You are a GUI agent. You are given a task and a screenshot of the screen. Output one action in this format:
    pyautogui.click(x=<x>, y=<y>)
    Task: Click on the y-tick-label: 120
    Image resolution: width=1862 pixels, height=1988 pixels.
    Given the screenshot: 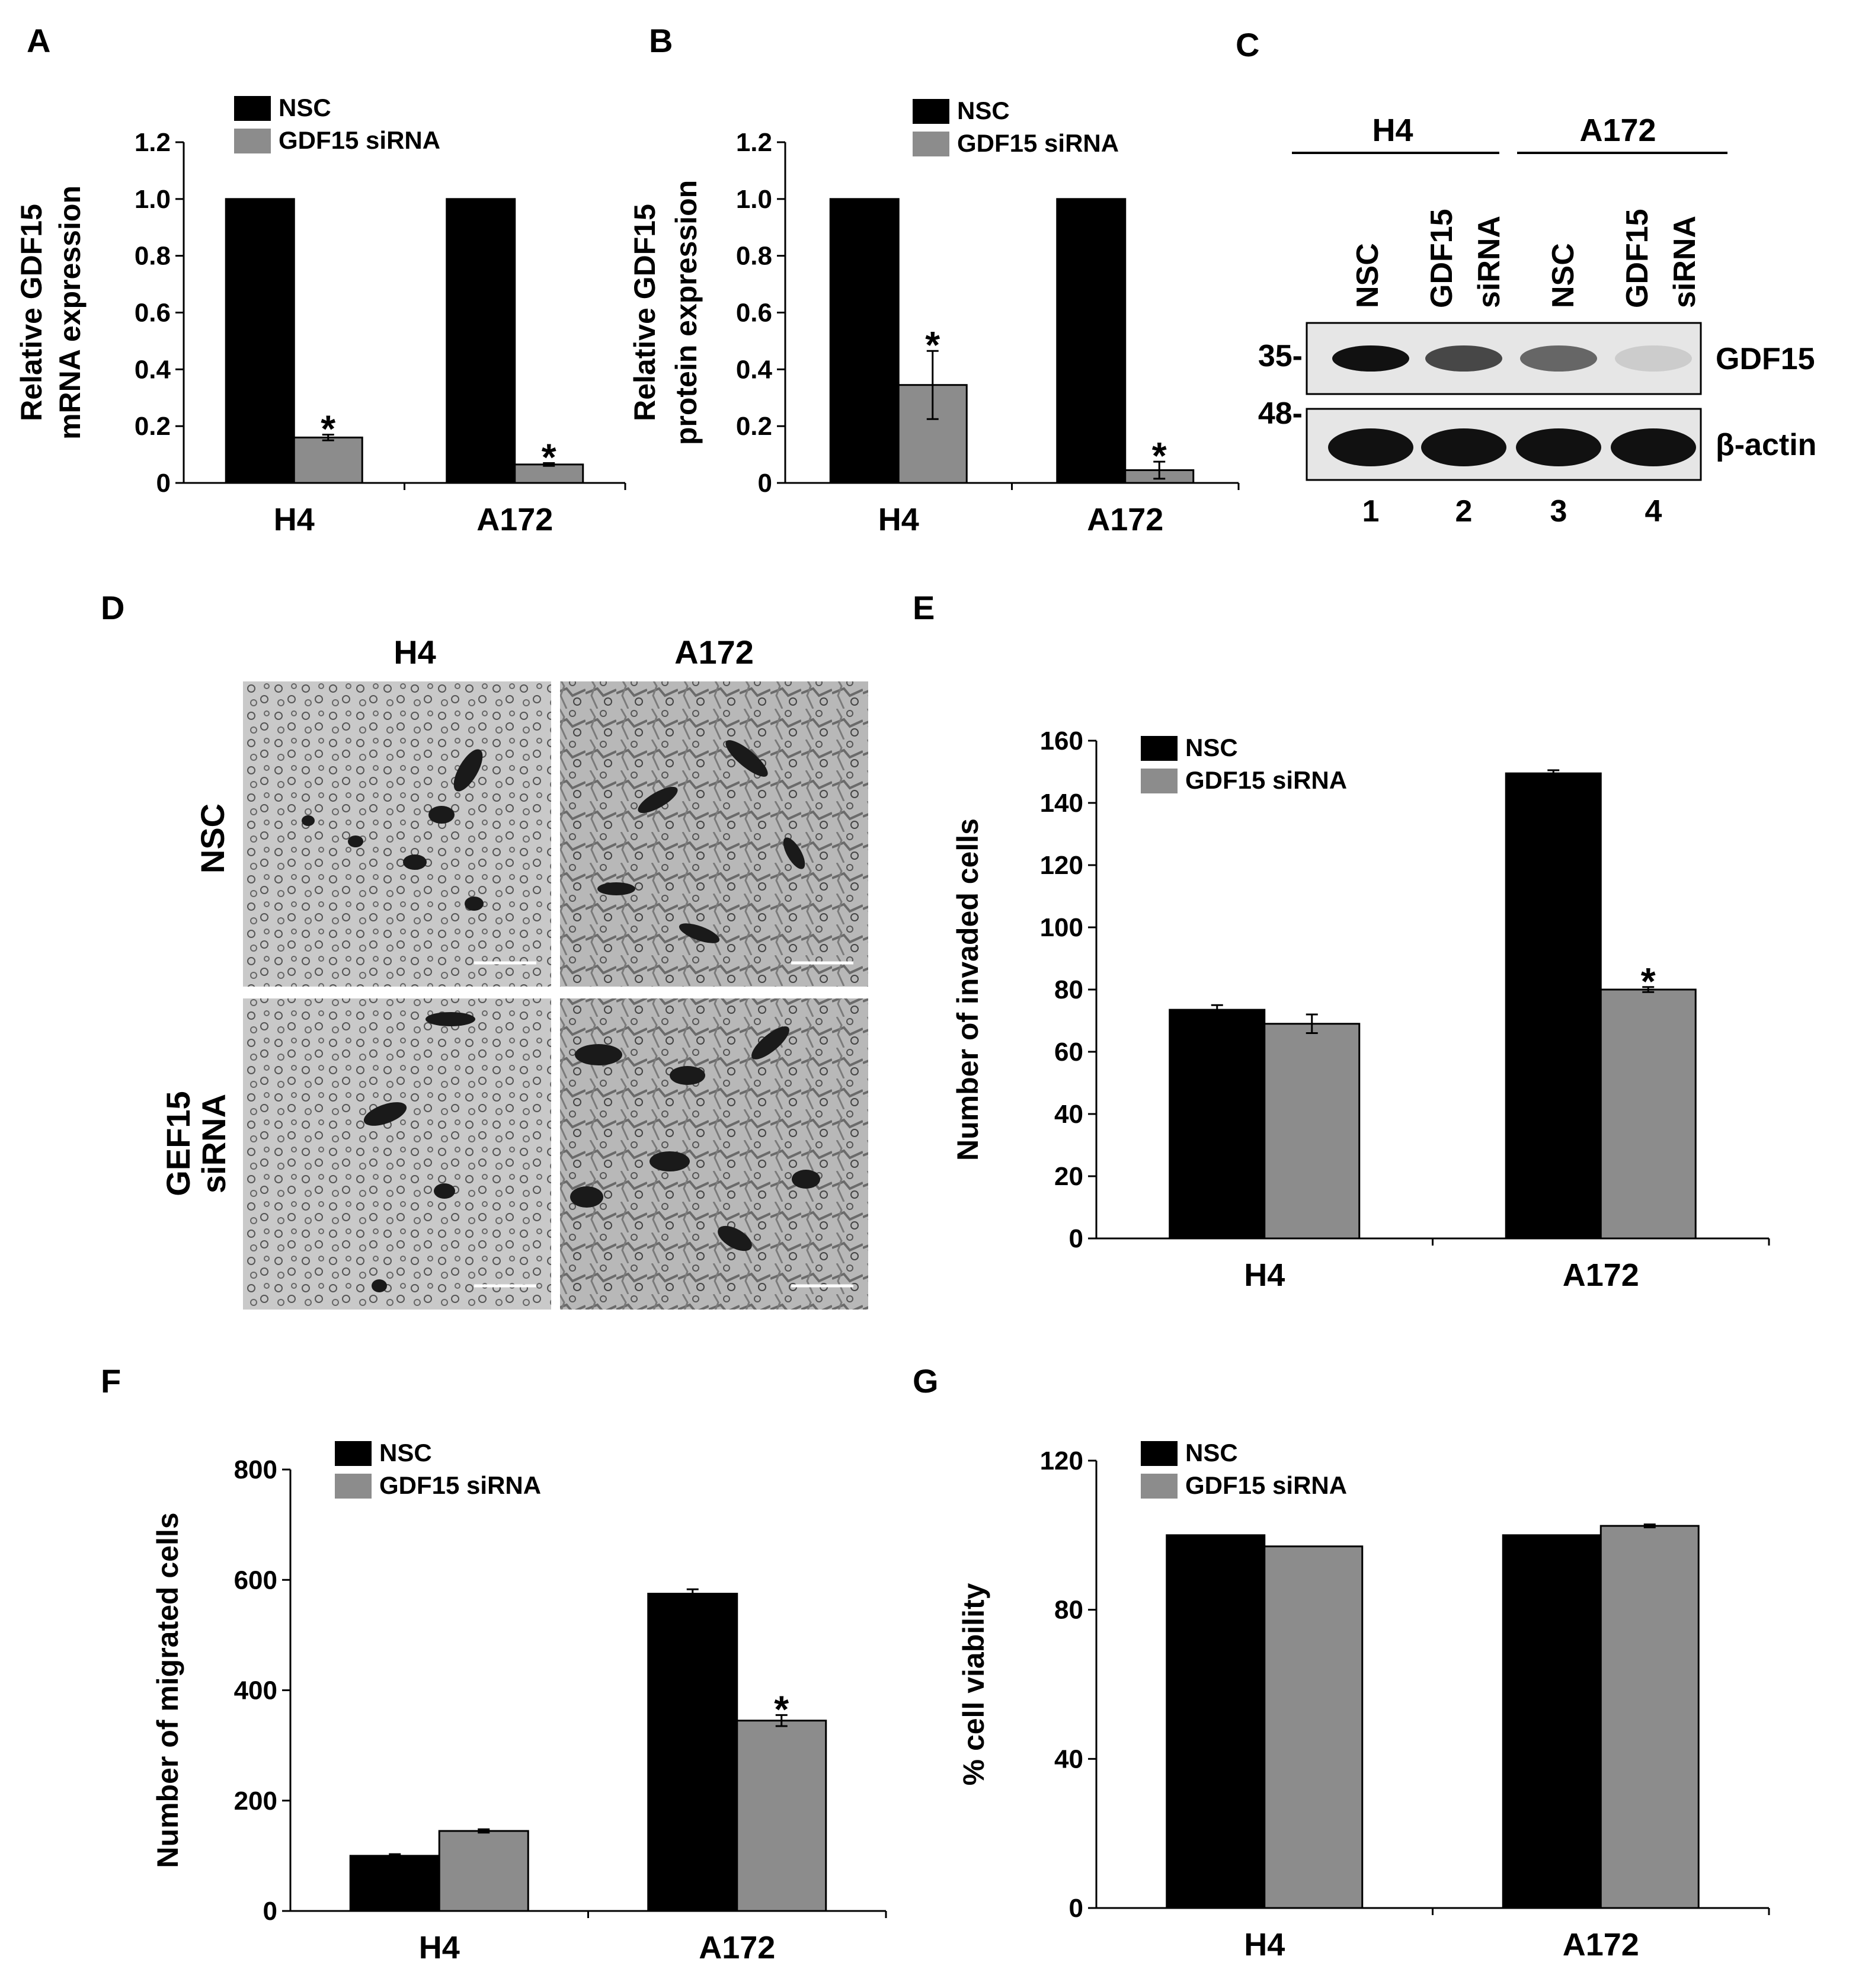 What is the action you would take?
    pyautogui.click(x=1061, y=1460)
    